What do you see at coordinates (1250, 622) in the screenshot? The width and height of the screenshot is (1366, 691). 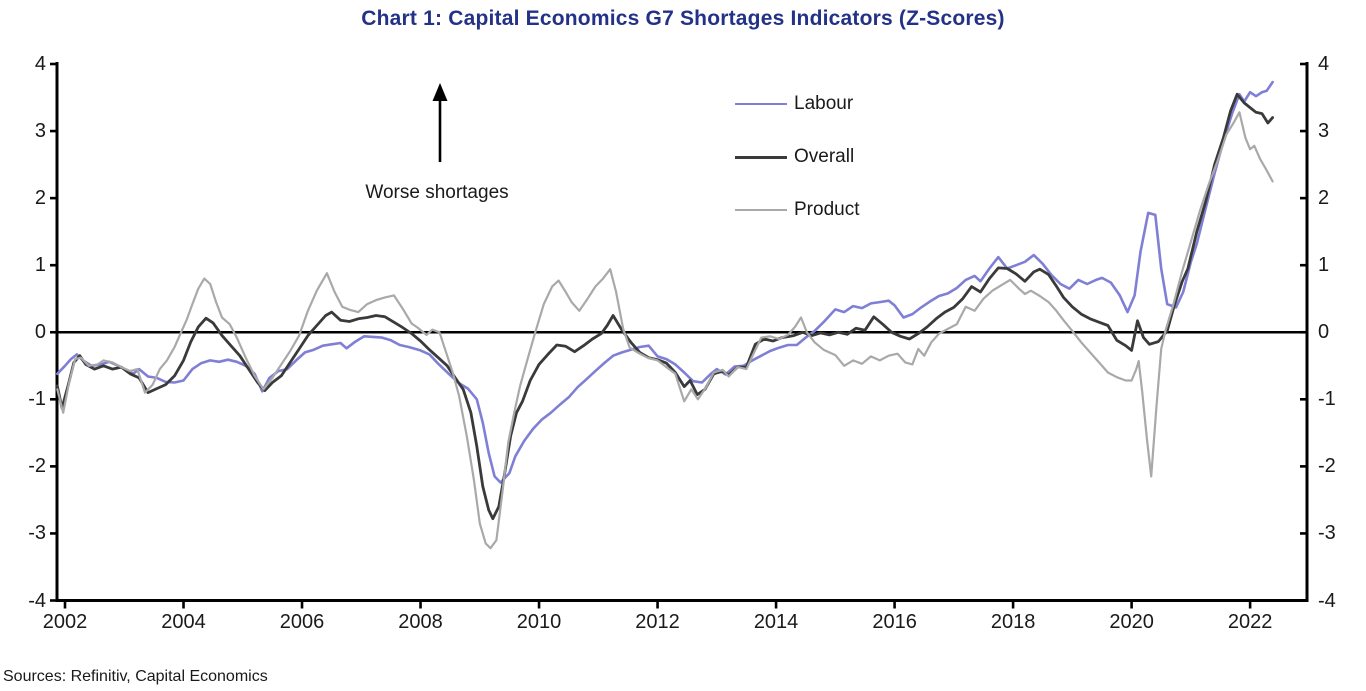 I see `x-axis-label: 2022` at bounding box center [1250, 622].